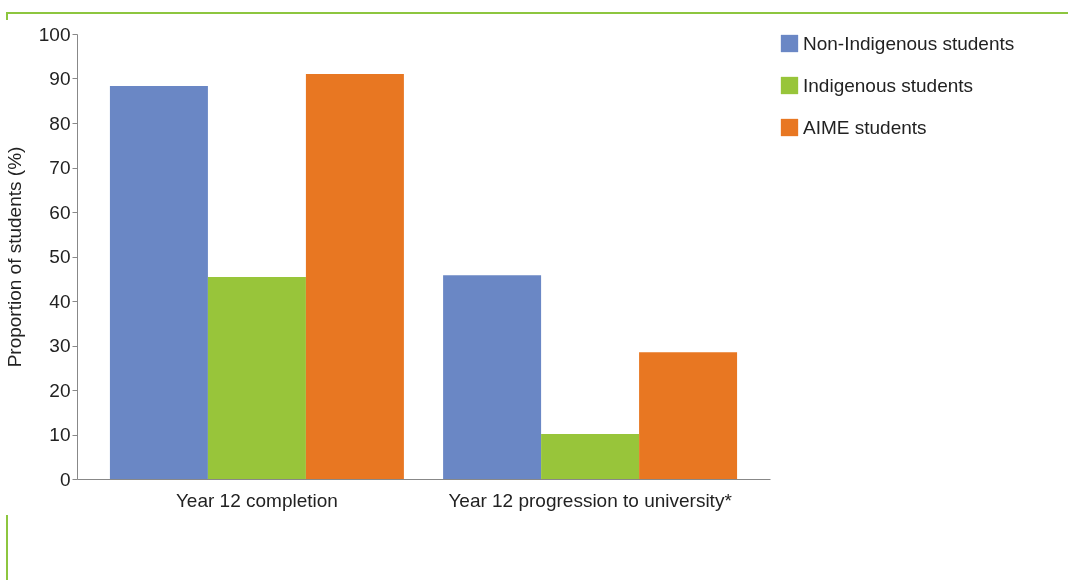 This screenshot has height=581, width=1070. Describe the element at coordinates (888, 85) in the screenshot. I see `legend-label: Indigenous students` at that location.